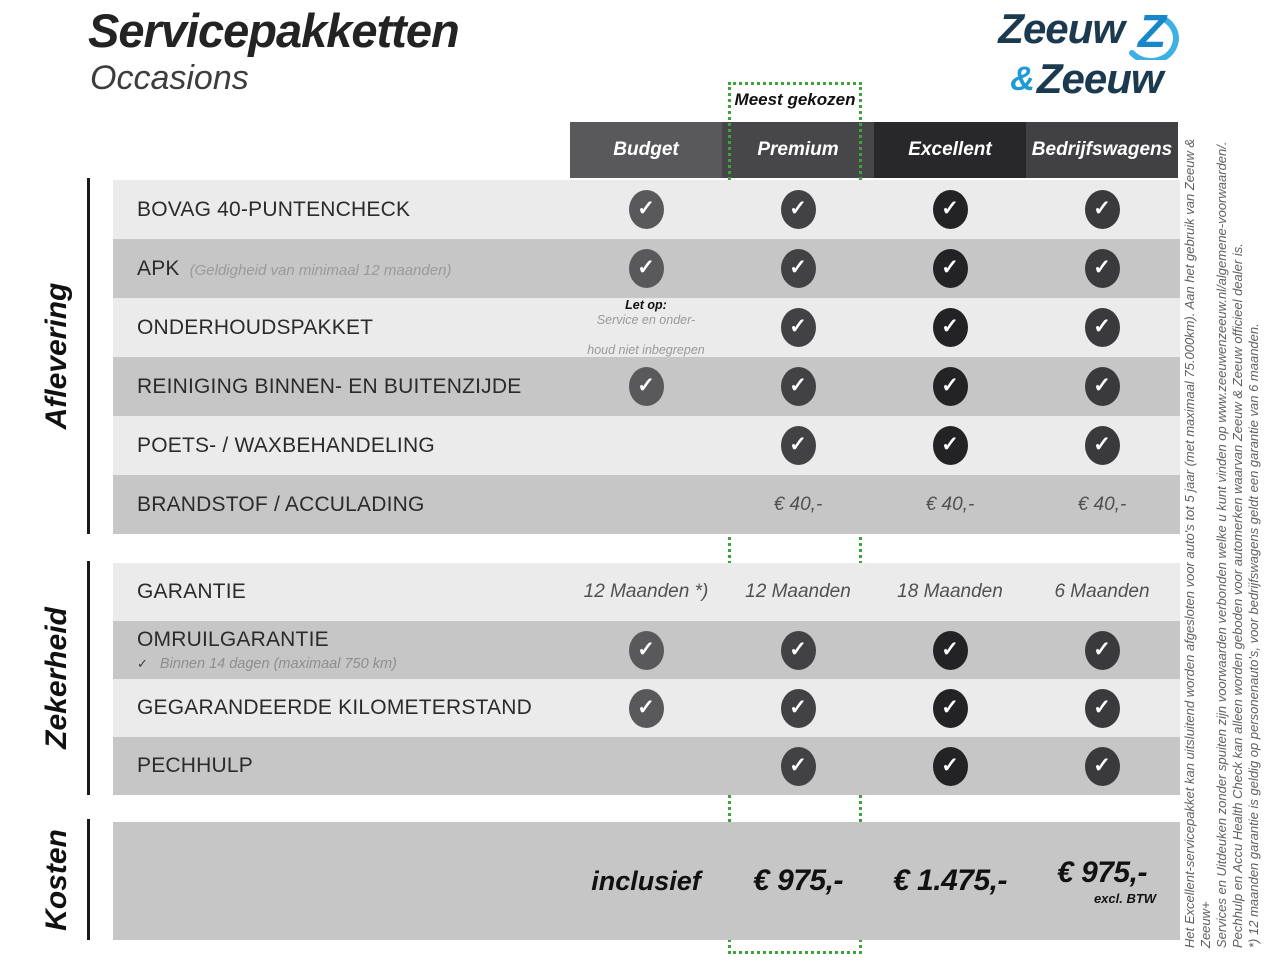 The image size is (1280, 960). What do you see at coordinates (334, 707) in the screenshot?
I see `row-label-text: GEGARANDEERDE KILOMETERSTAND` at bounding box center [334, 707].